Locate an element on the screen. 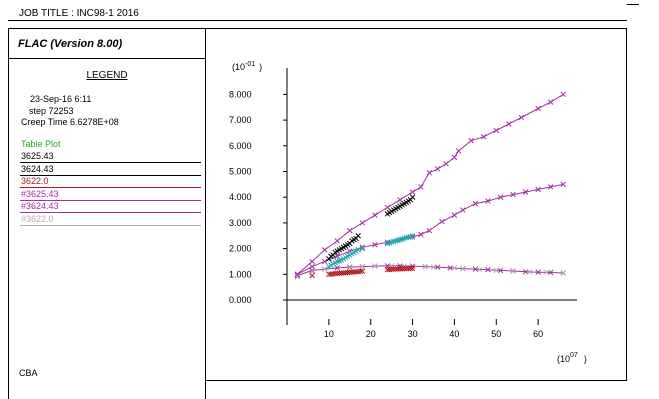  table-plot-row: 3625.43 is located at coordinates (110, 156).